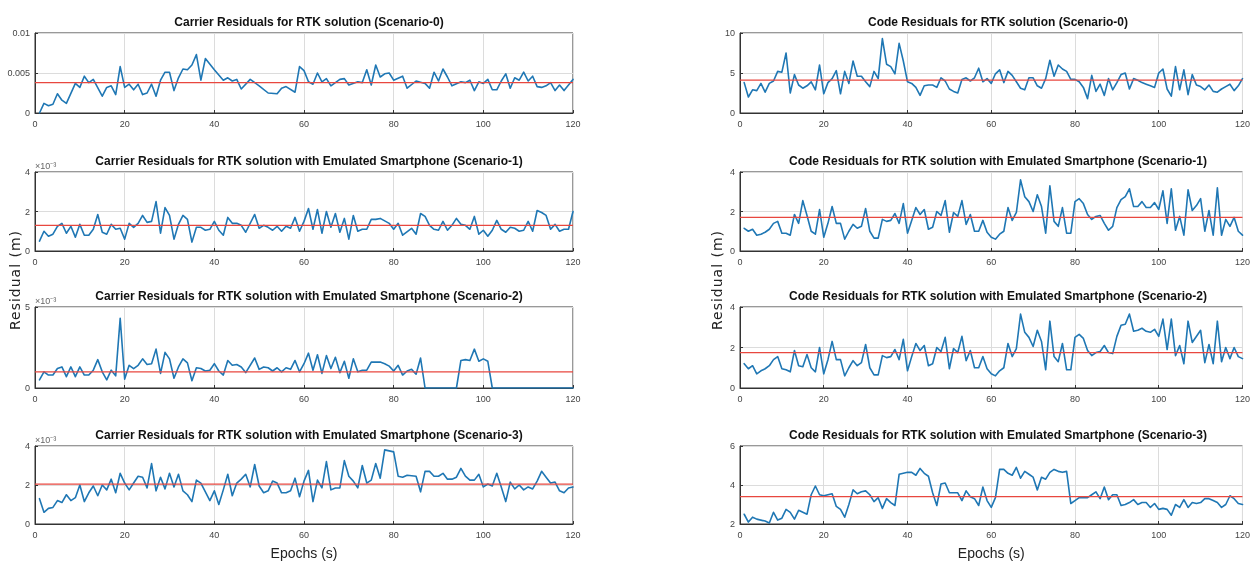  What do you see at coordinates (309, 161) in the screenshot?
I see `chart-title: Carrier Residuals for RTK solution with Emulated Smartphone (Scenario-1)` at bounding box center [309, 161].